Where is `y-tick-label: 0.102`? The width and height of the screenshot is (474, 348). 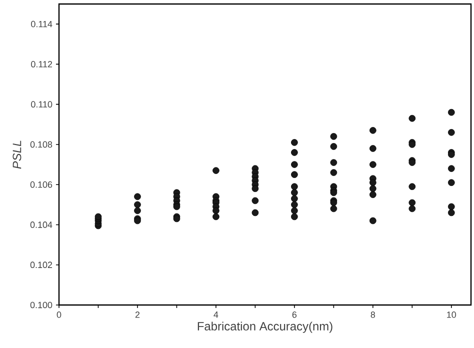 y-tick-label: 0.102 is located at coordinates (41, 265).